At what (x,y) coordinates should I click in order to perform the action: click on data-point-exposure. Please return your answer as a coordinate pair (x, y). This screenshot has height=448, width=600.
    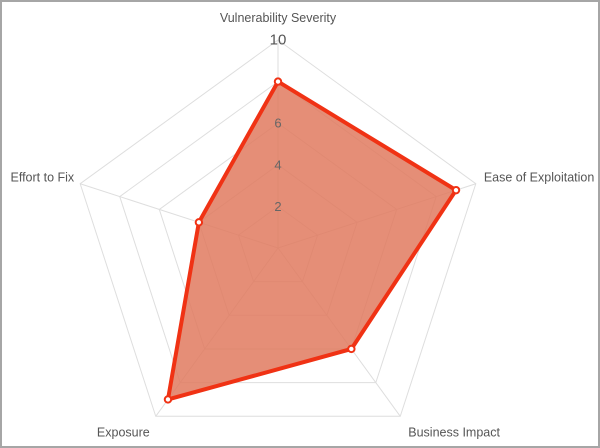
    Looking at the image, I should click on (168, 399).